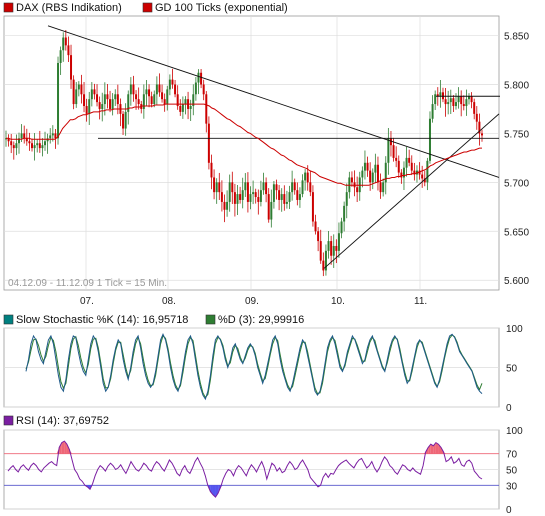 This screenshot has width=545, height=516. What do you see at coordinates (516, 134) in the screenshot?
I see `price-y-tick: 5.750` at bounding box center [516, 134].